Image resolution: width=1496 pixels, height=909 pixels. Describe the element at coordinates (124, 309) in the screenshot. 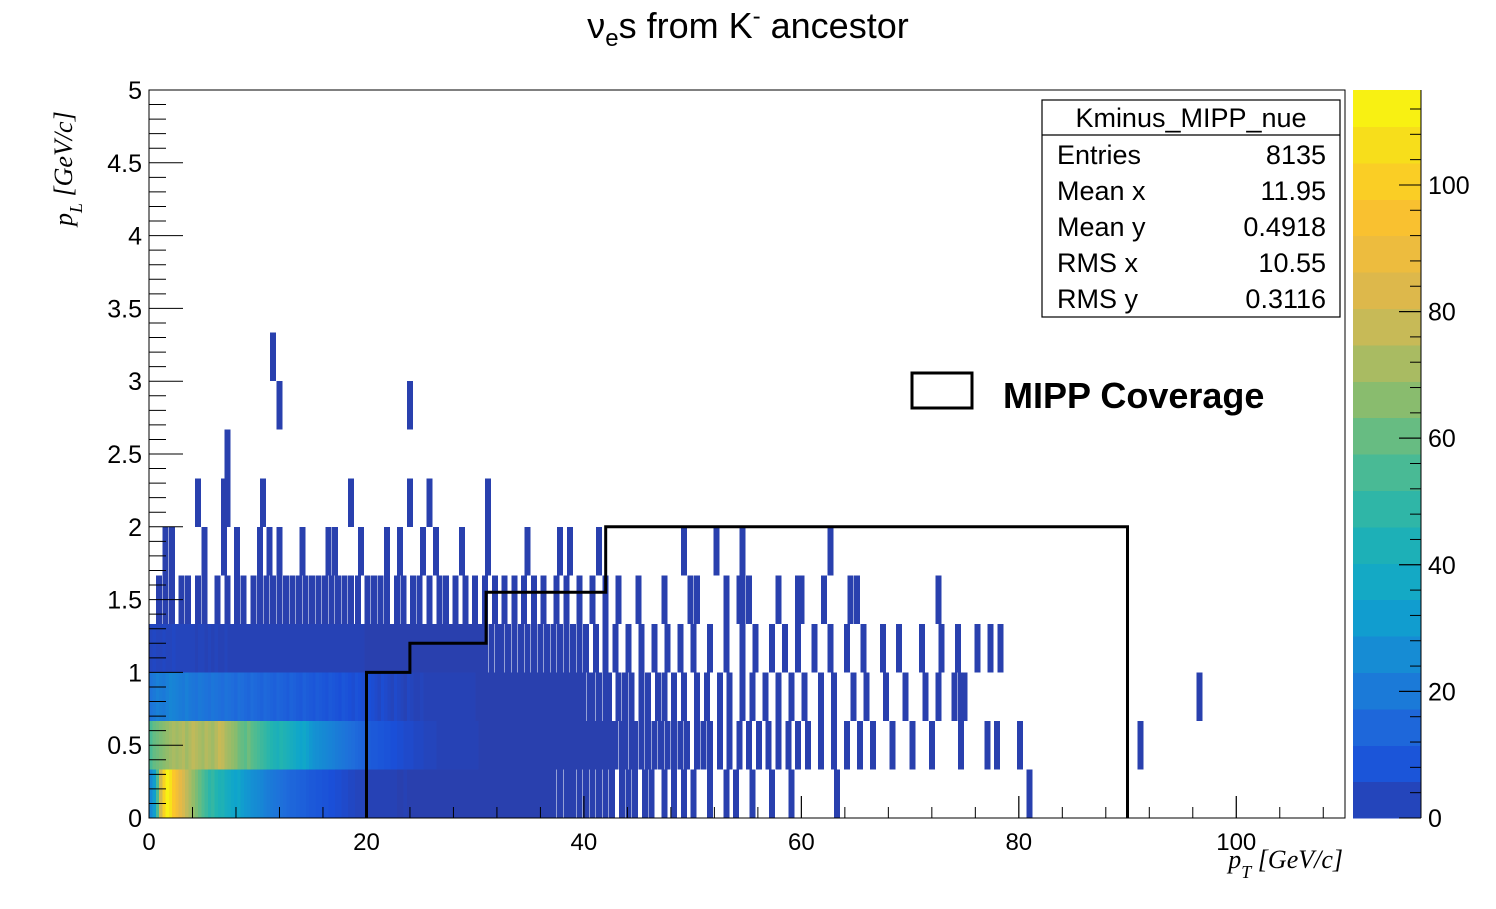

I see `y-tick-label: 3.5` at that location.